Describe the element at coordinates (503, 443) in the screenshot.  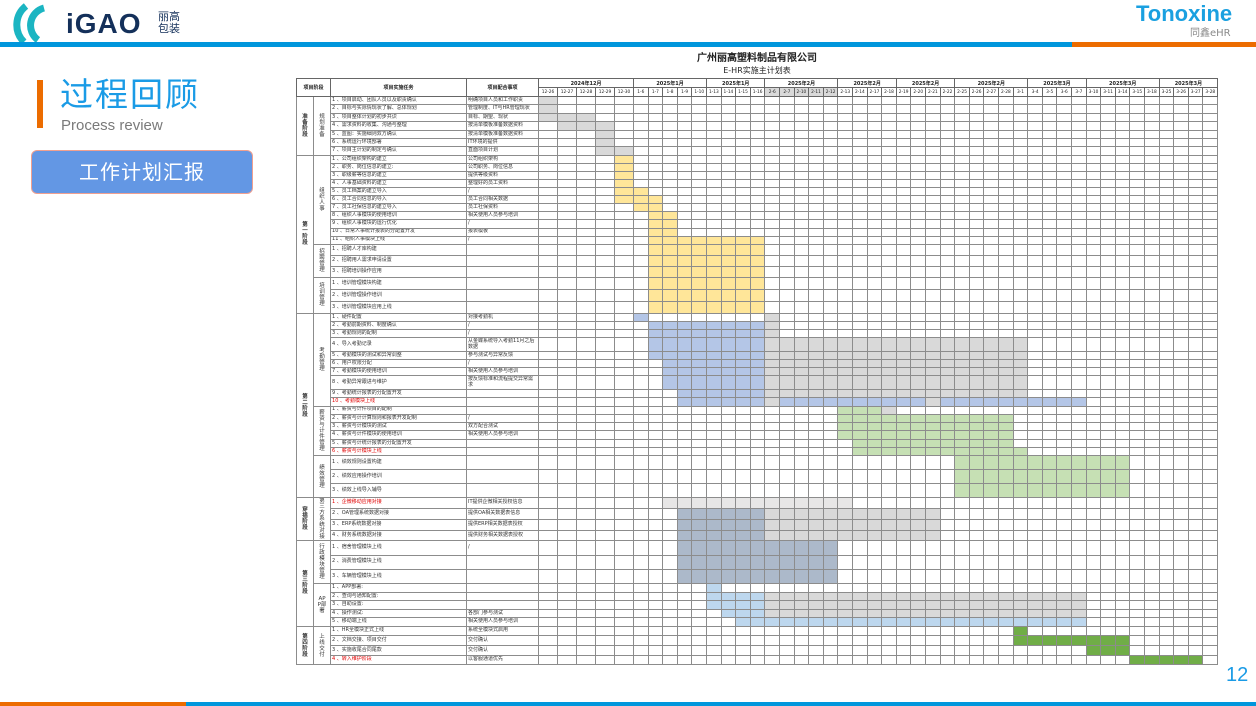
I see `note-cell` at that location.